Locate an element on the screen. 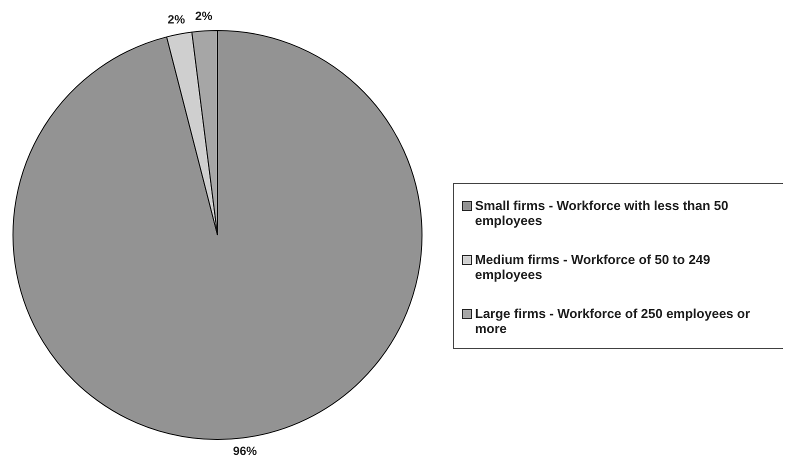  legend-label: Small firms - Workforce with less than 50 employees is located at coordinates (602, 213).